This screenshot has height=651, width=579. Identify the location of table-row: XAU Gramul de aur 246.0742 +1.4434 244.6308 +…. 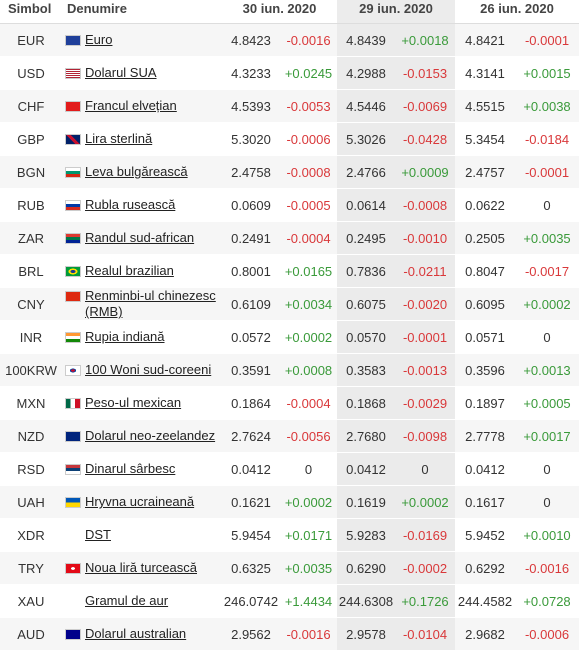
(289, 601).